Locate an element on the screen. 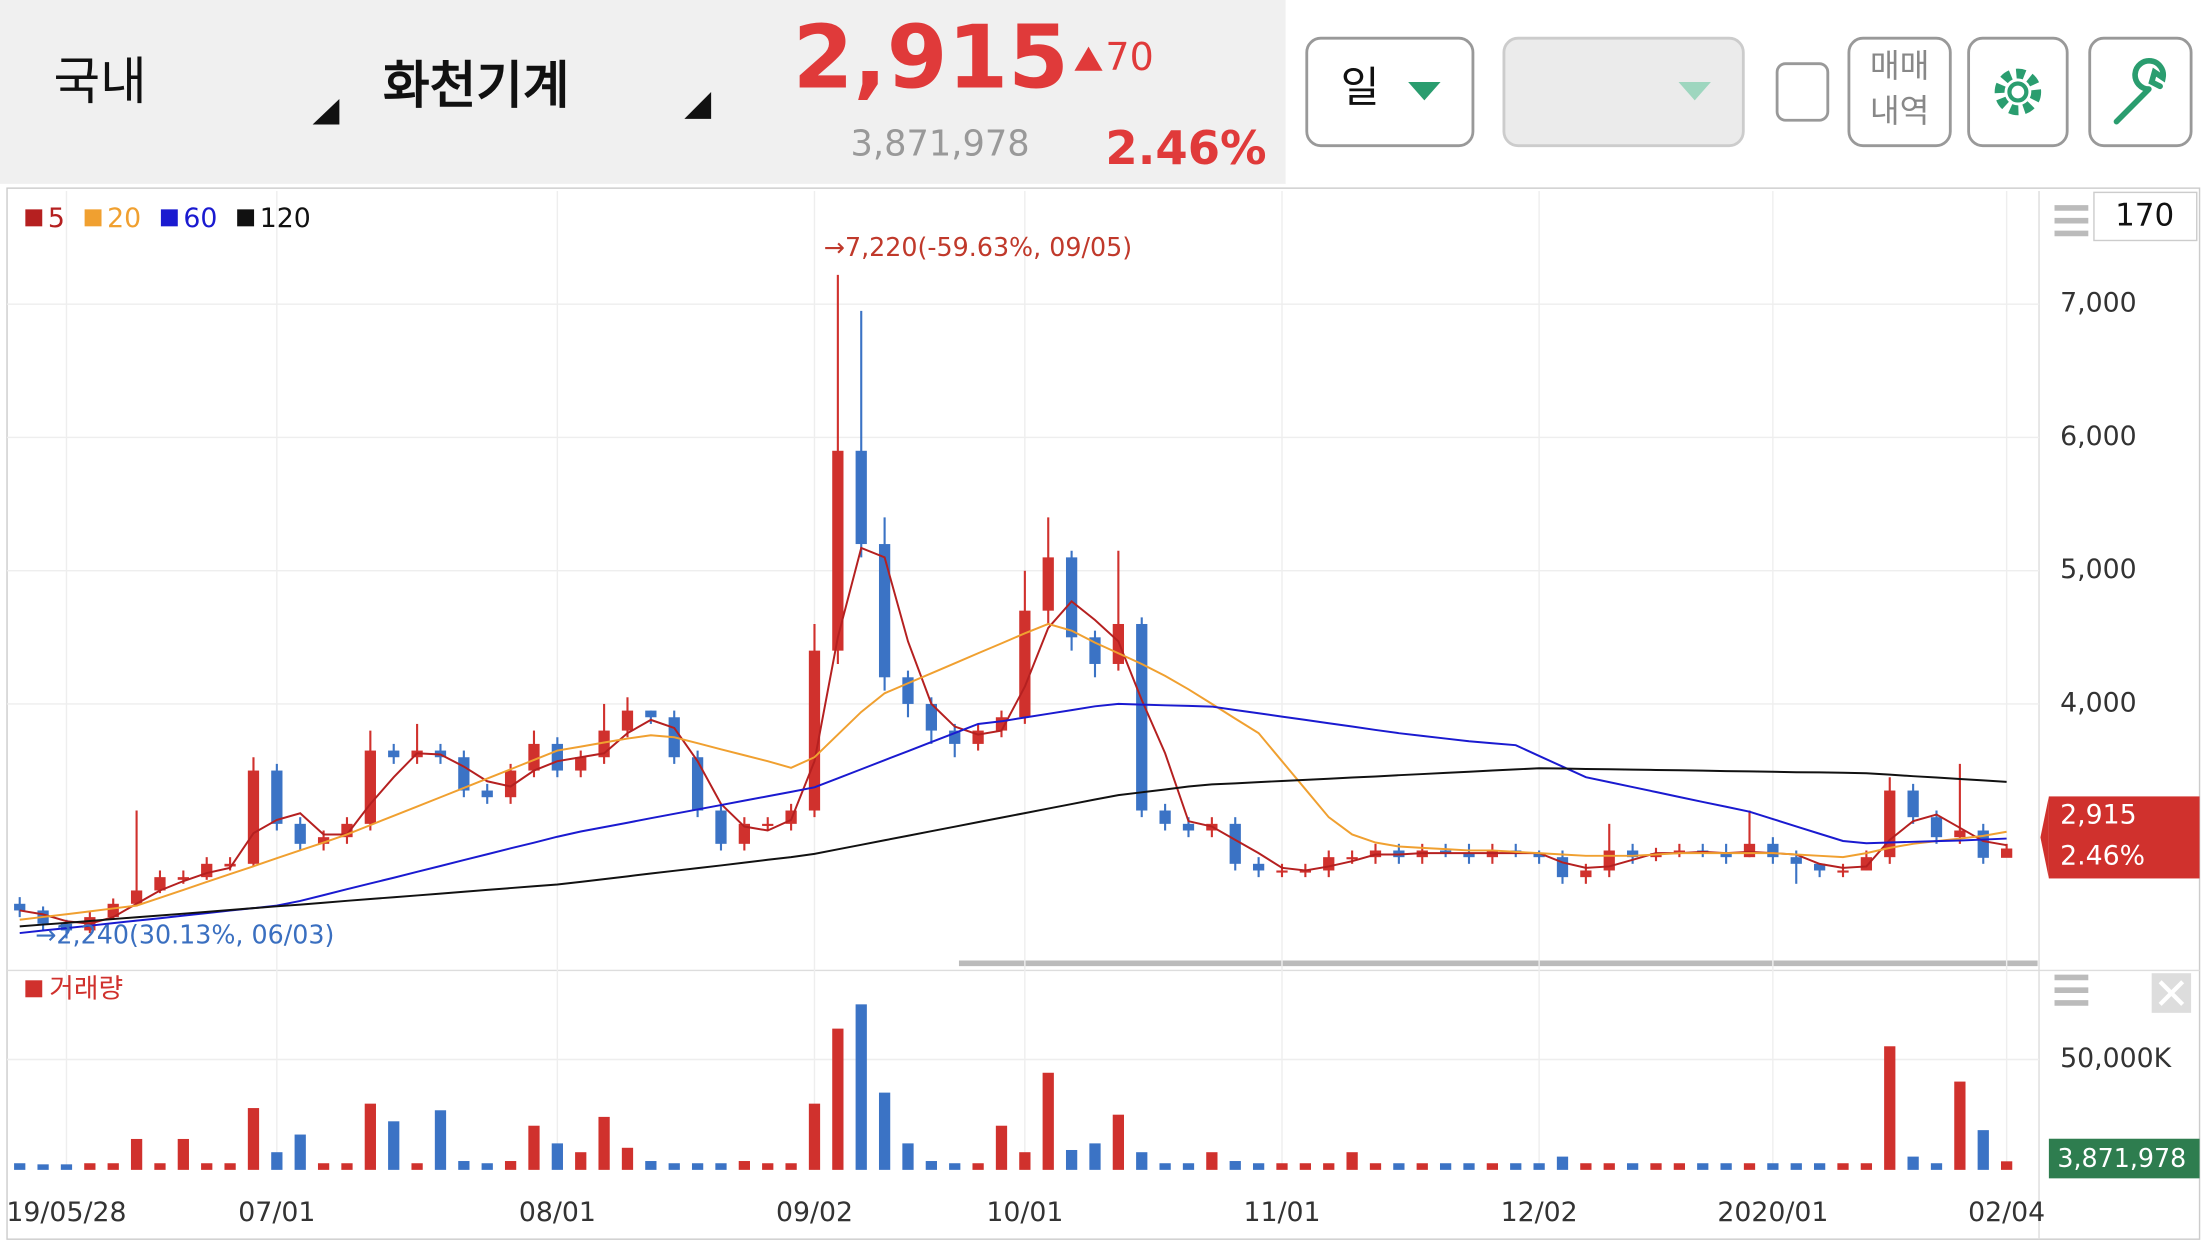 The image size is (2208, 1242). count-box is located at coordinates (2145, 216).